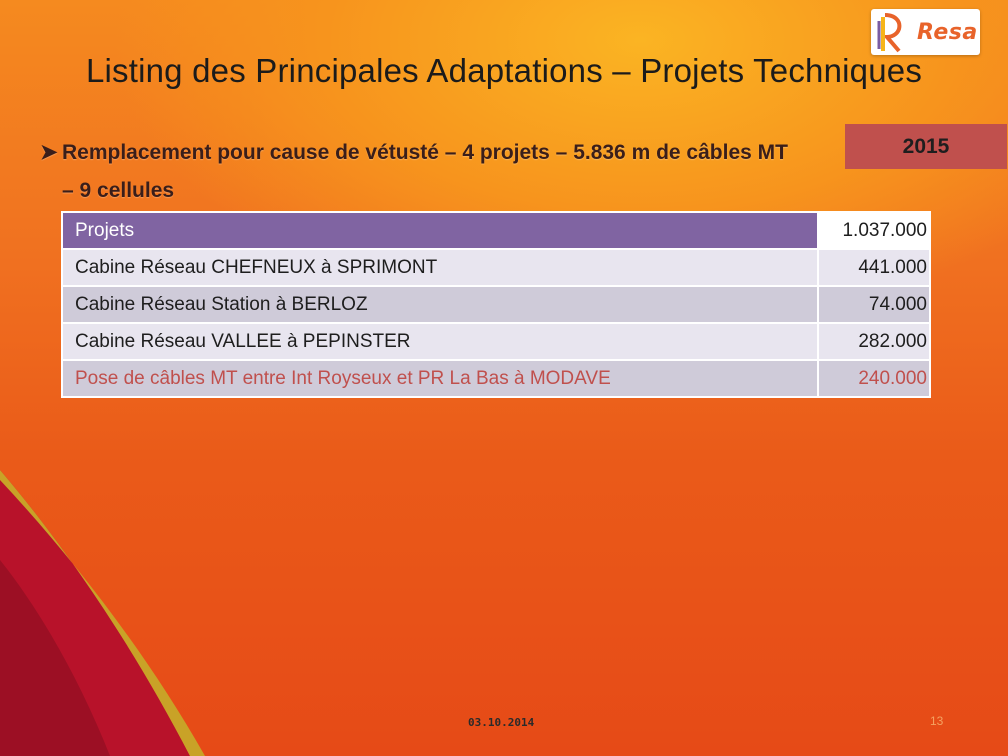  Describe the element at coordinates (118, 190) in the screenshot. I see `bullet-line-2: – 9 cellules` at that location.